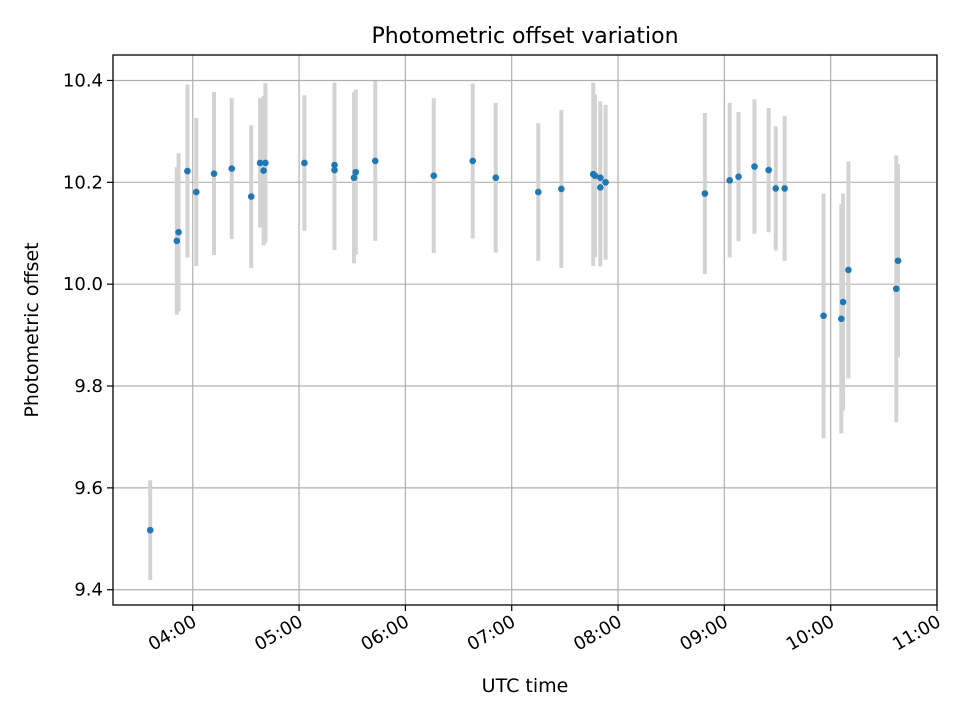 Image resolution: width=960 pixels, height=720 pixels. What do you see at coordinates (172, 633) in the screenshot?
I see `x-tick-label: 04:00` at bounding box center [172, 633].